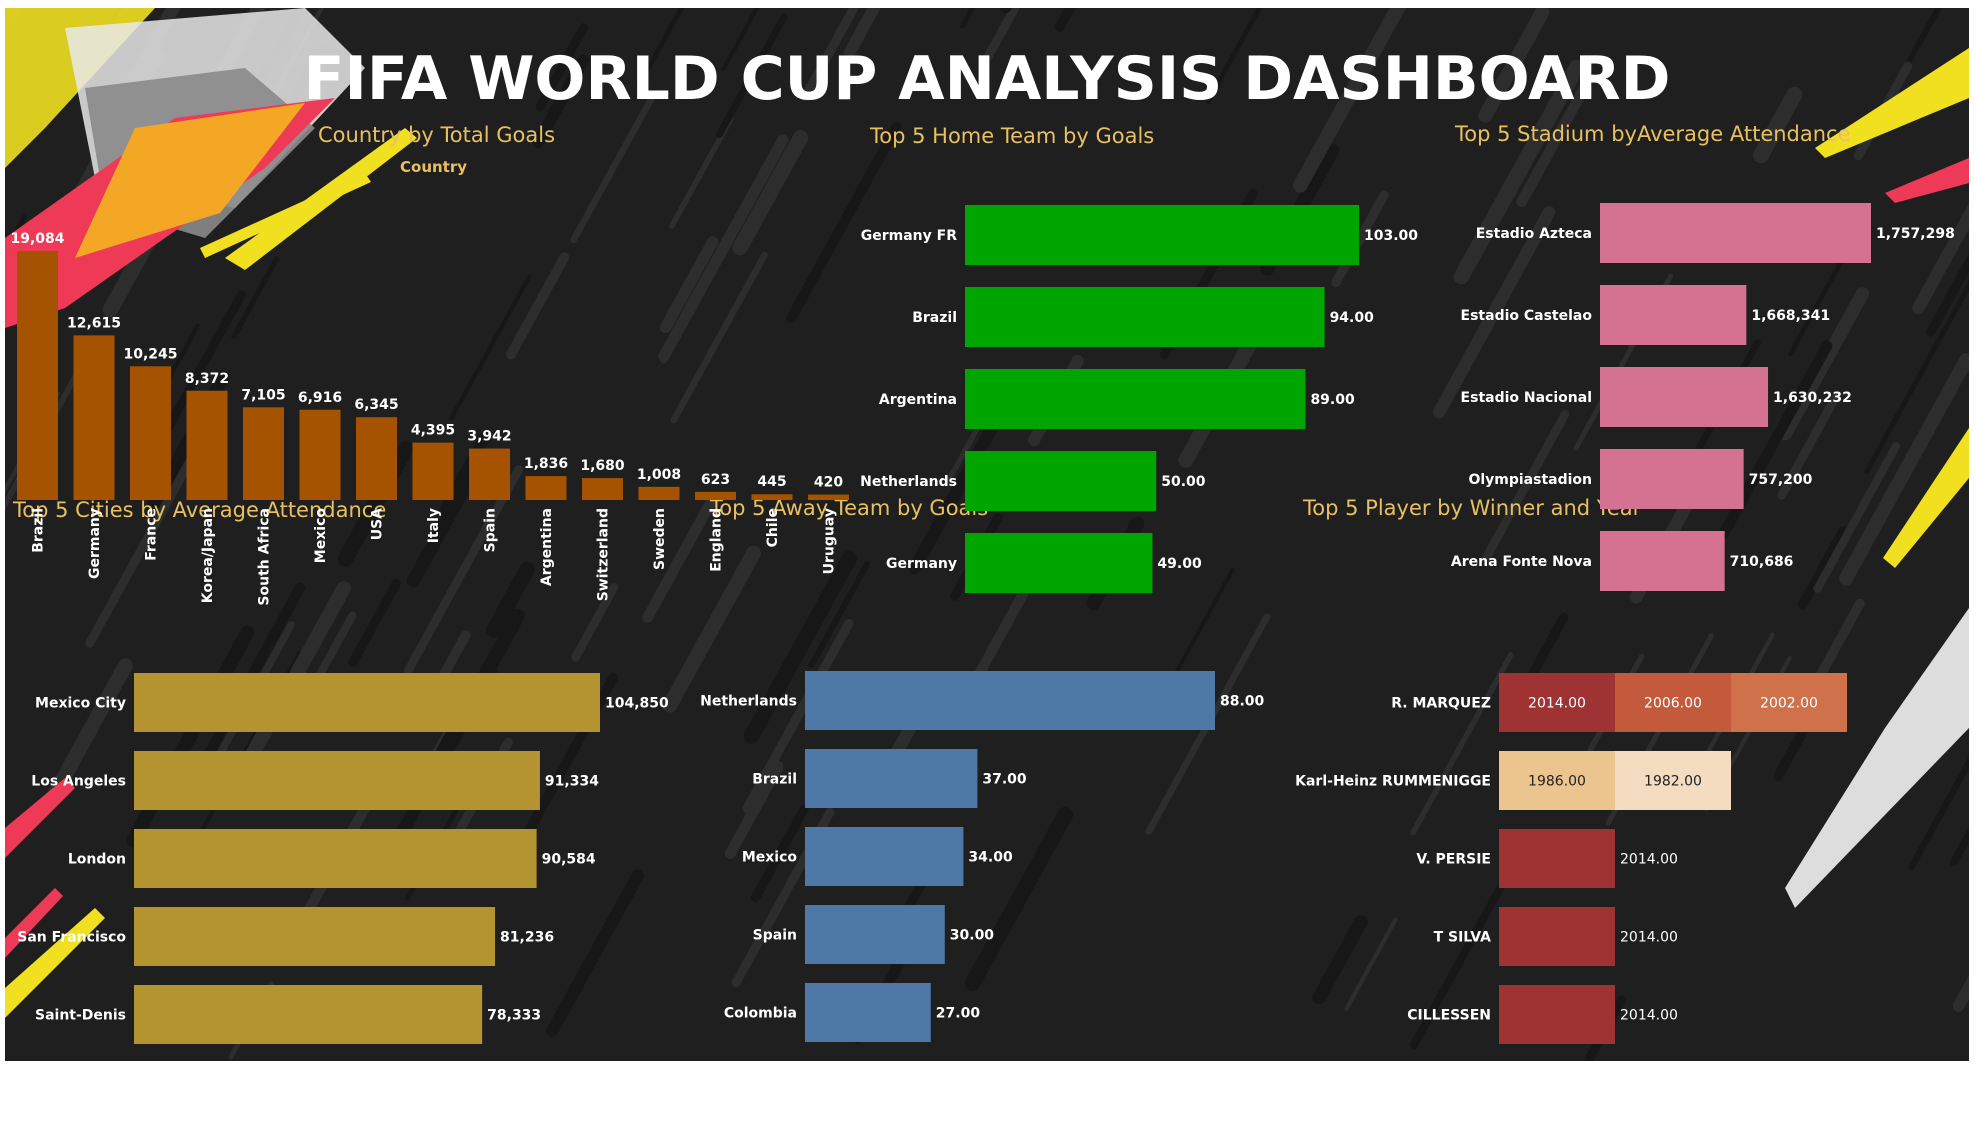 Image resolution: width=1974 pixels, height=1124 pixels. Describe the element at coordinates (55, 963) in the screenshot. I see `deco-yellow-left` at that location.